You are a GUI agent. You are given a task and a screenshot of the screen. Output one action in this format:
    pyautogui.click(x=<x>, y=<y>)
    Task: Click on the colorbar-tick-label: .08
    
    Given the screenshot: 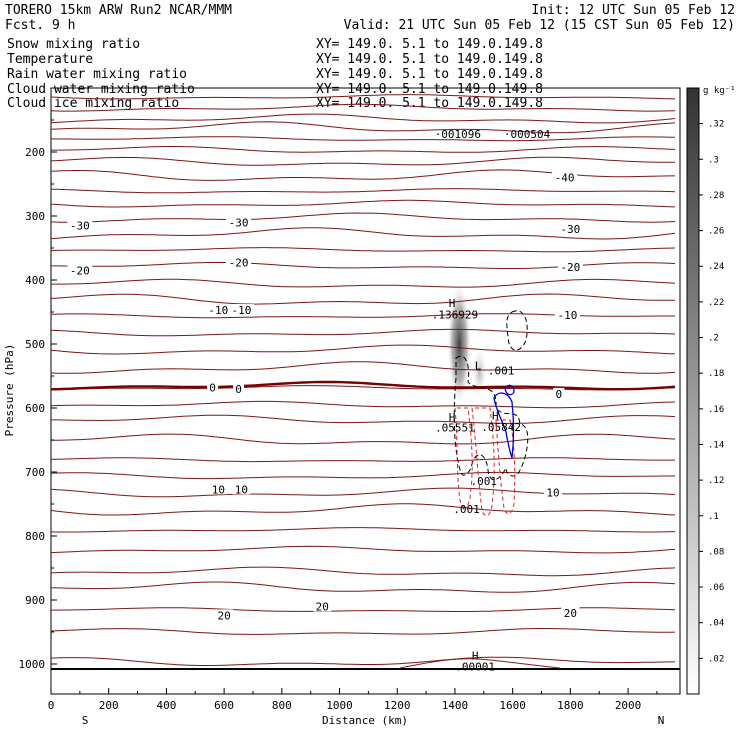 What is the action you would take?
    pyautogui.click(x=716, y=552)
    